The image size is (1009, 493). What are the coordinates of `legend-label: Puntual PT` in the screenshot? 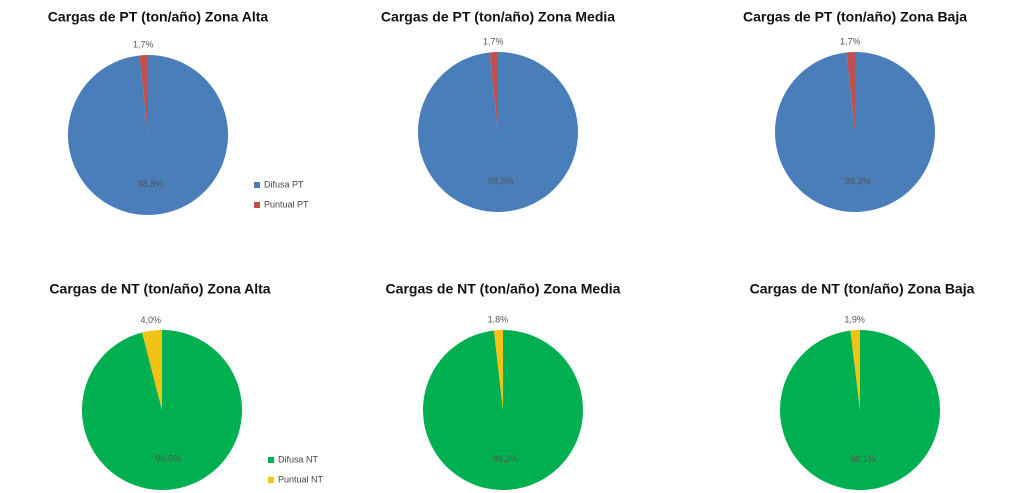 It's located at (286, 204).